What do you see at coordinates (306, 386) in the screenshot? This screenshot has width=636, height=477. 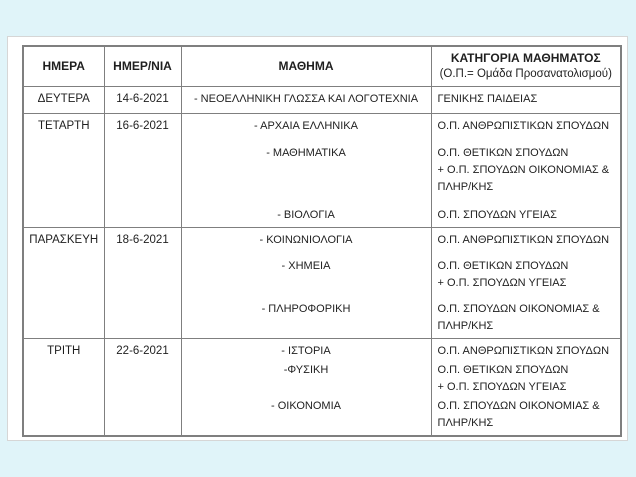 I see `subjects-cell: - ΙΣΤΟΡΙΑ -ΦΥΣΙΚΗ - ΟΙΚΟΝΟΜΙΑ` at bounding box center [306, 386].